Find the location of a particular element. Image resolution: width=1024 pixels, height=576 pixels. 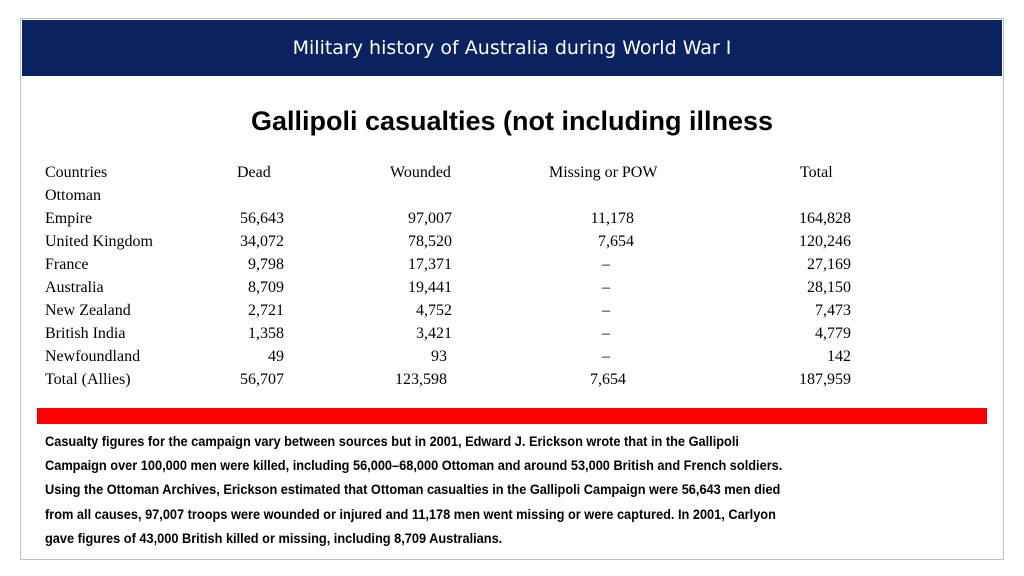

row-total: 164,828 is located at coordinates (825, 218).